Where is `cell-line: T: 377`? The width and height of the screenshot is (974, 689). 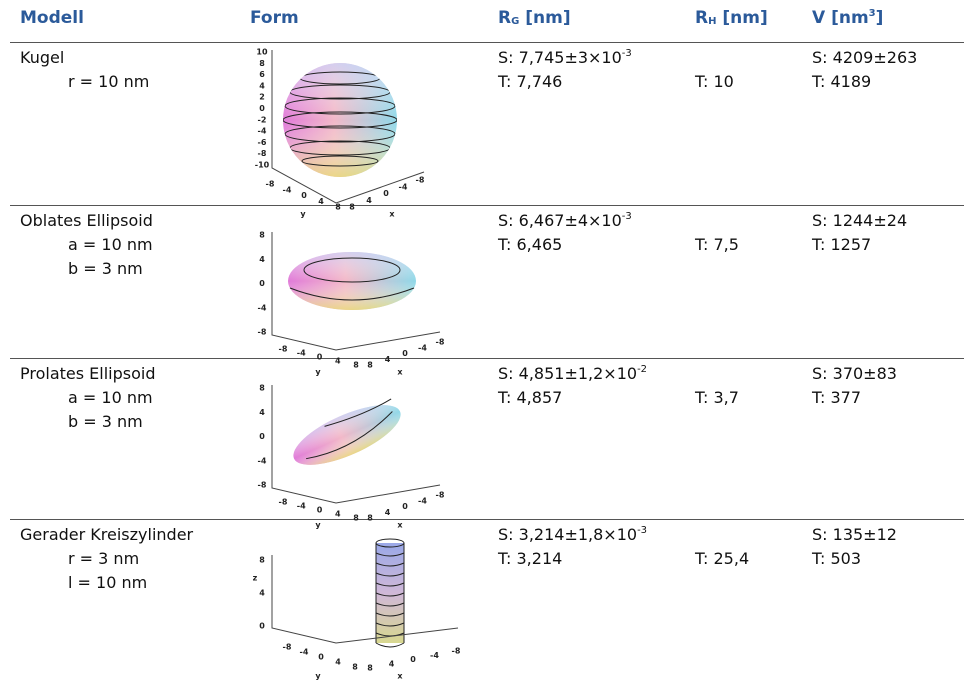 cell-line: T: 377 is located at coordinates (836, 398).